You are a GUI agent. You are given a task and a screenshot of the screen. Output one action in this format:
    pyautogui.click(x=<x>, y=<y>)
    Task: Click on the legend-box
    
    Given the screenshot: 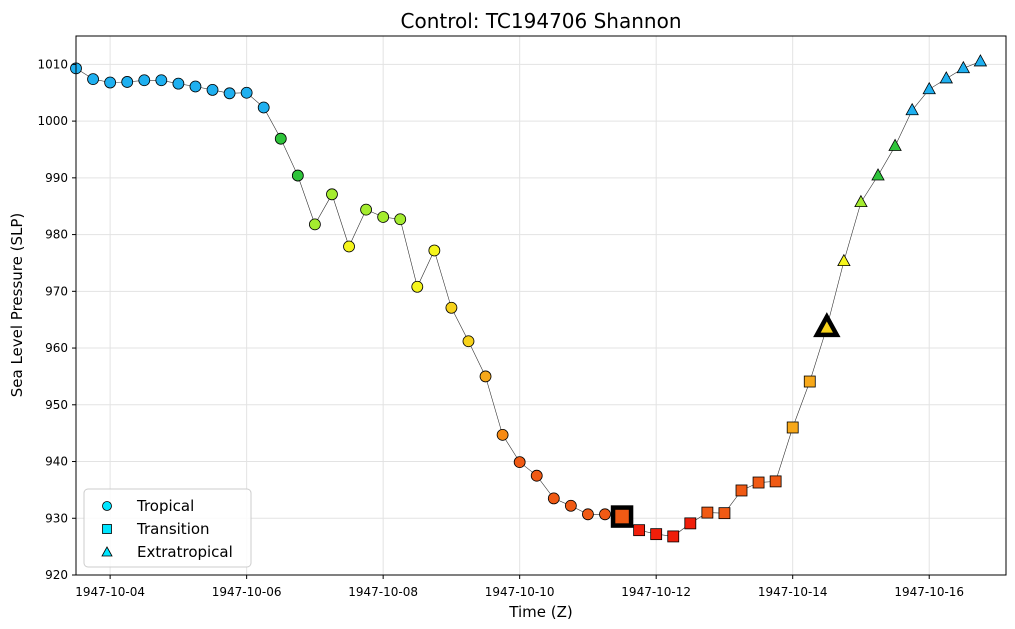 What is the action you would take?
    pyautogui.click(x=167, y=528)
    